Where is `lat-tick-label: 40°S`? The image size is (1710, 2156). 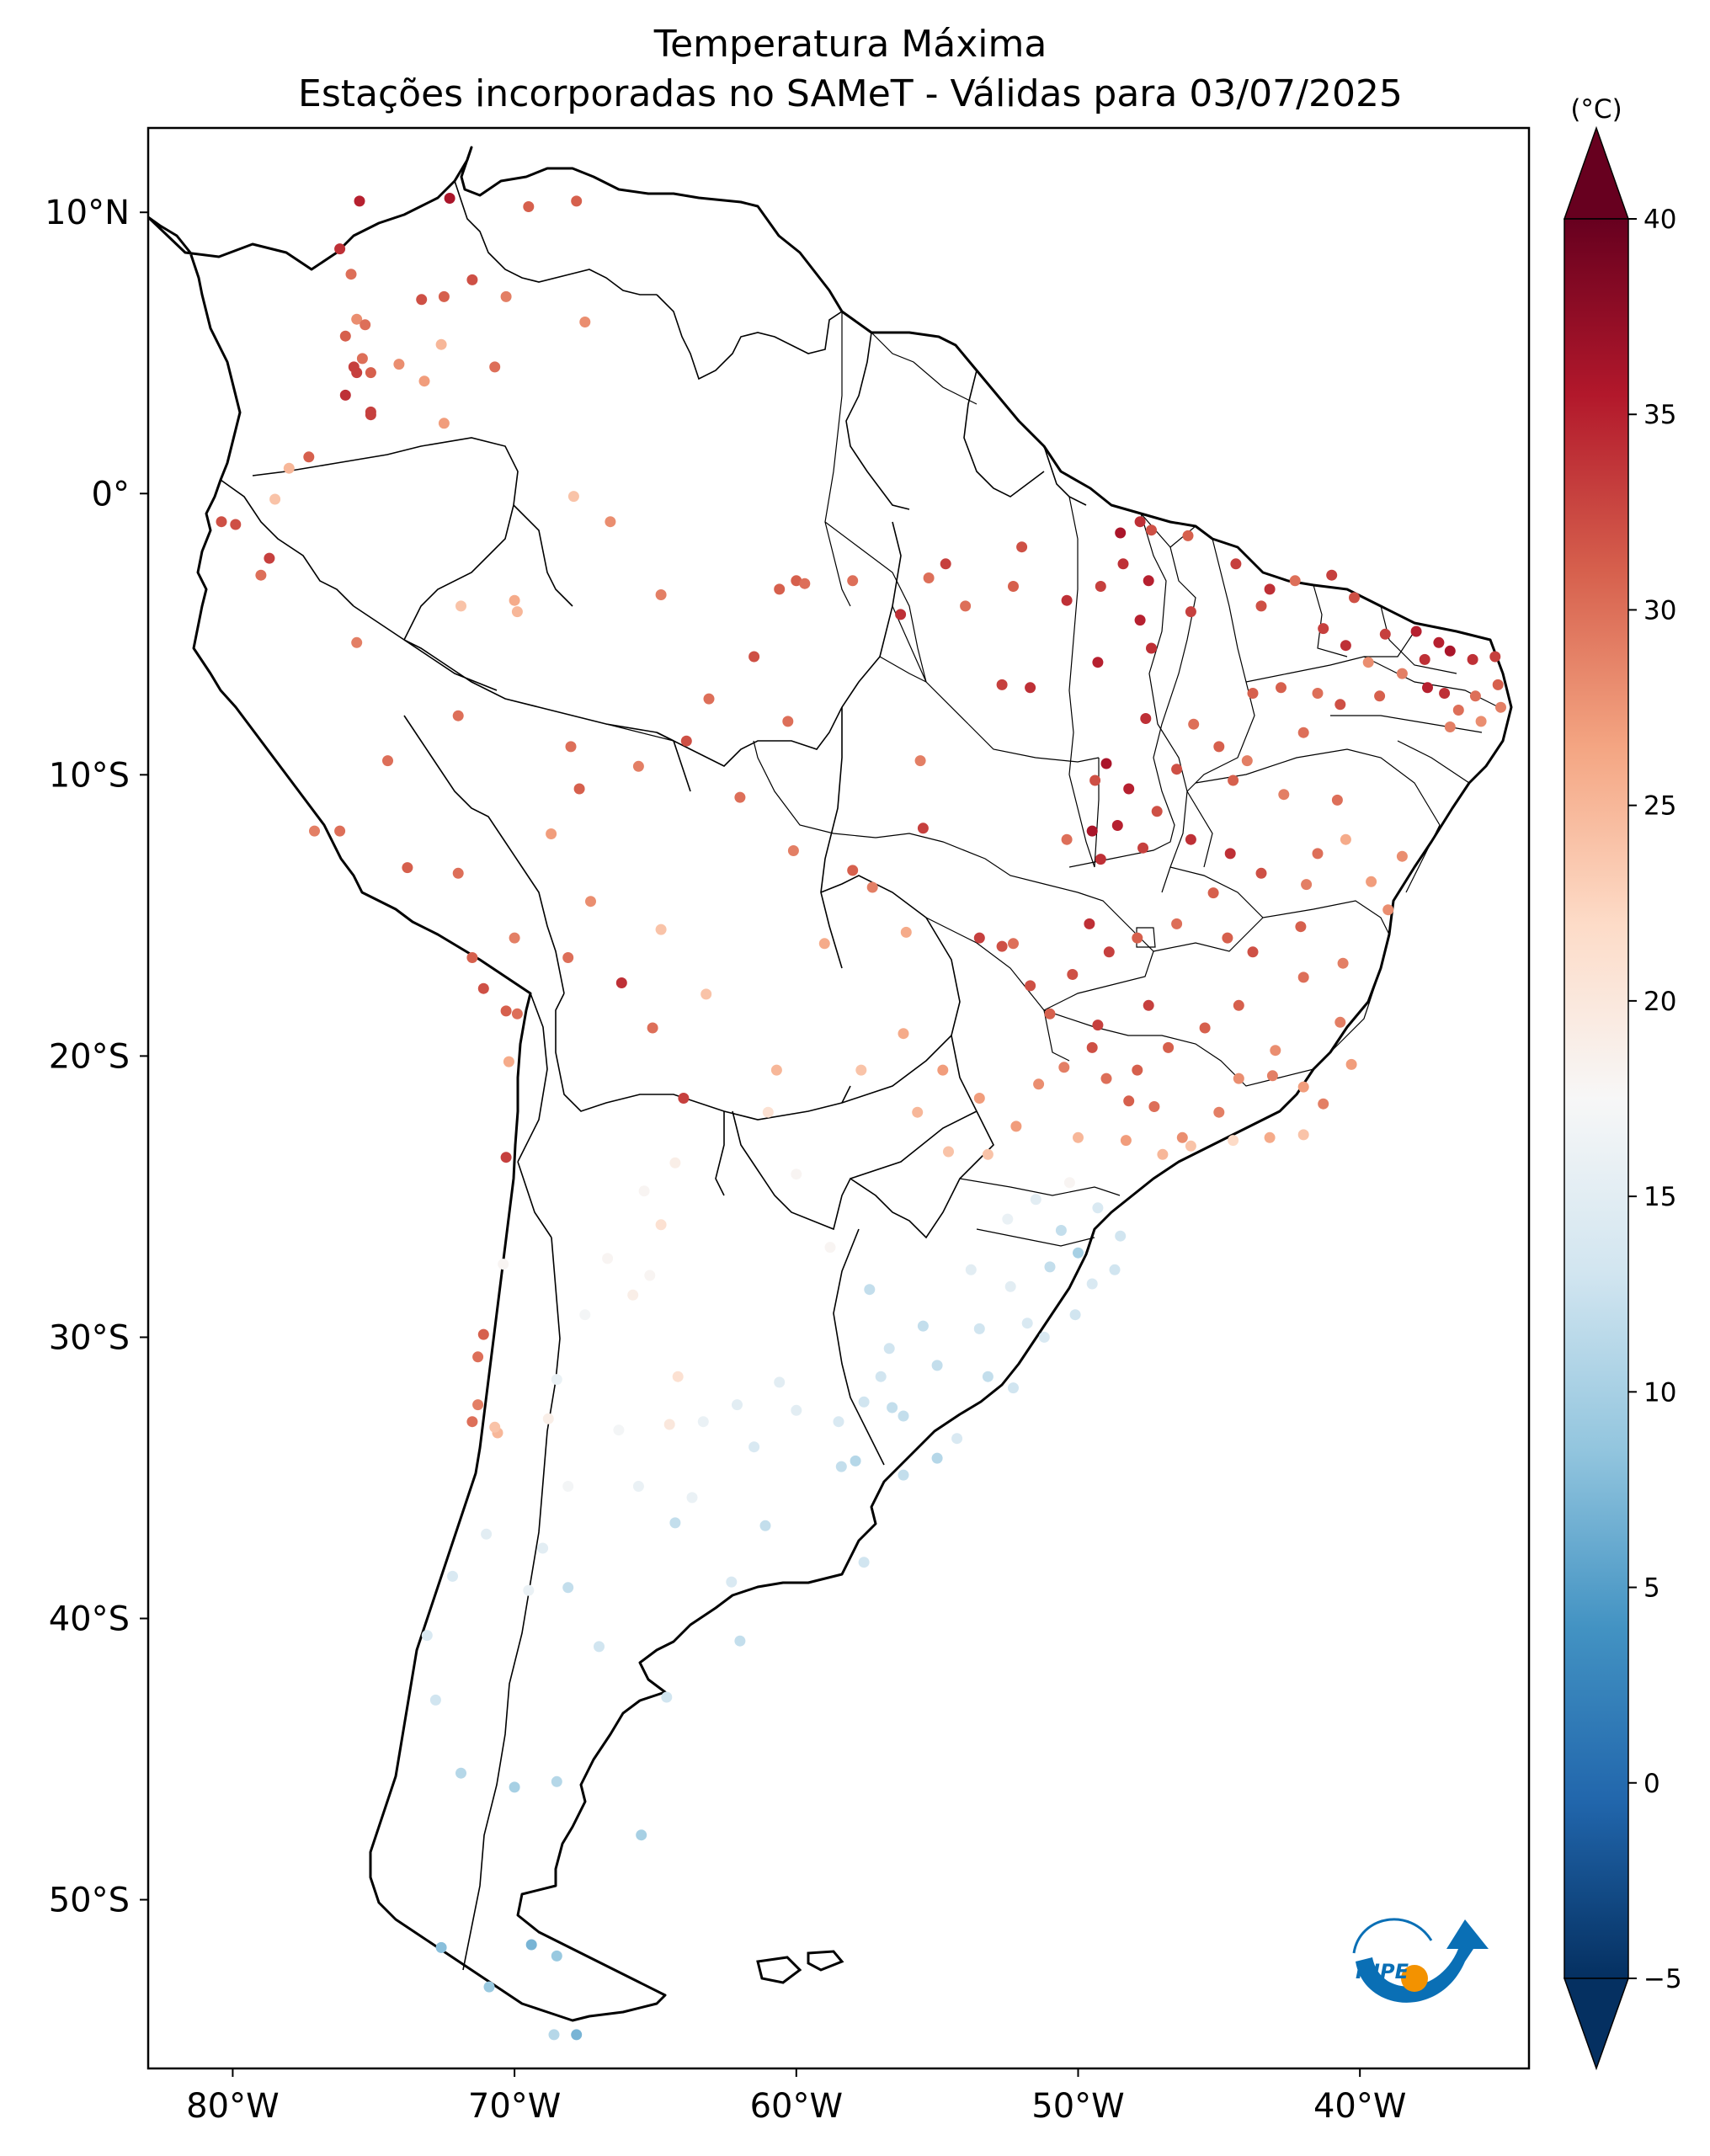
lat-tick-label: 40°S is located at coordinates (89, 1620).